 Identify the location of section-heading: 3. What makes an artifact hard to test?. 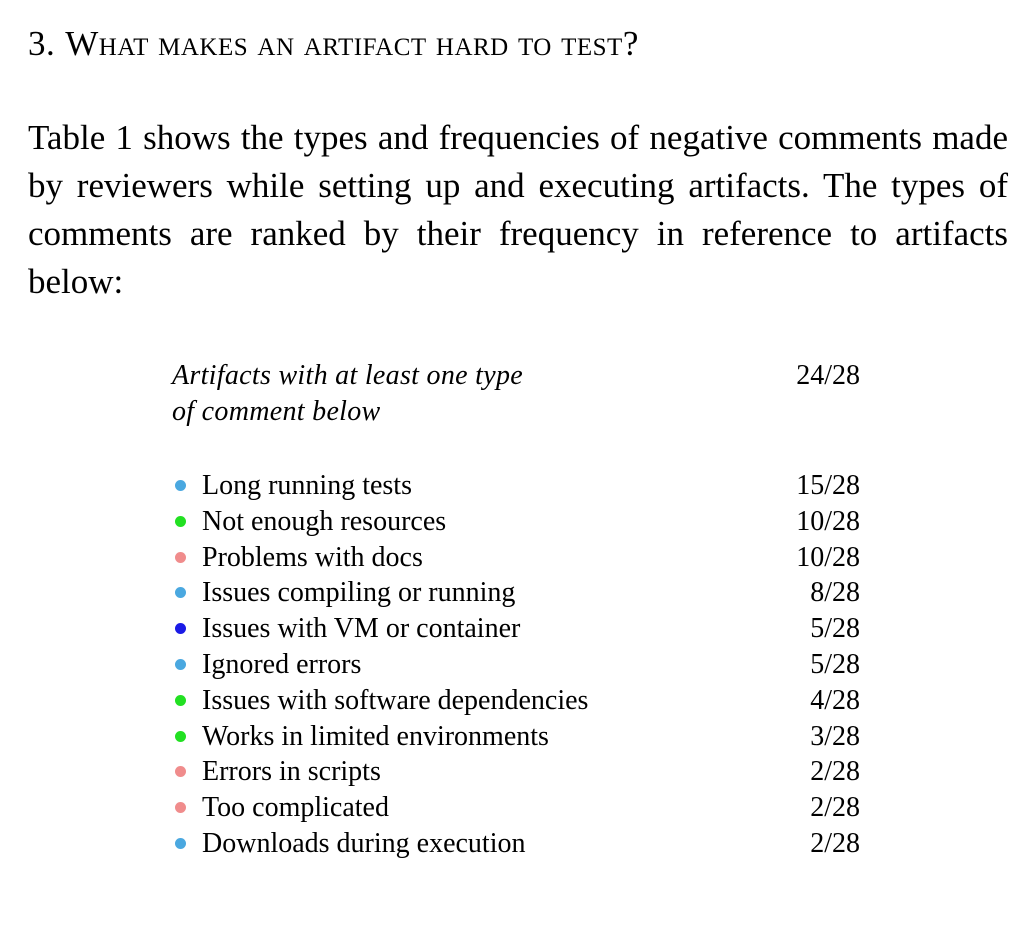
(333, 44).